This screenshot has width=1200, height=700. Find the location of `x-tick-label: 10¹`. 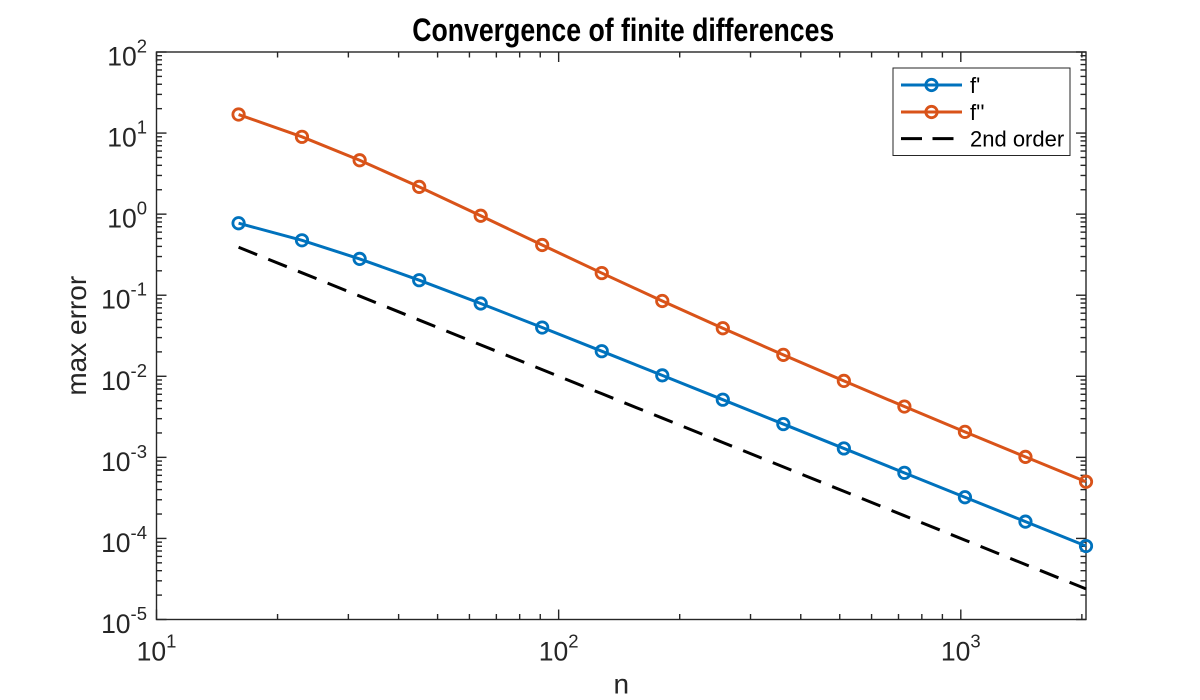

x-tick-label: 10¹ is located at coordinates (157, 649).